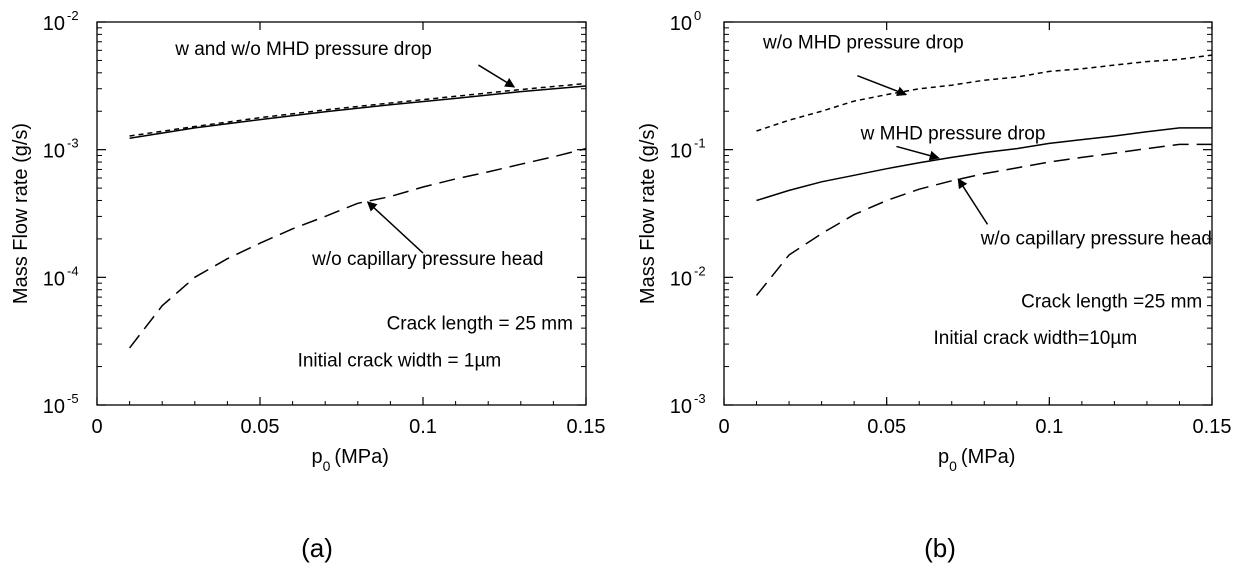 The image size is (1247, 575). What do you see at coordinates (953, 134) in the screenshot?
I see `annotation-label: w MHD pressure drop` at bounding box center [953, 134].